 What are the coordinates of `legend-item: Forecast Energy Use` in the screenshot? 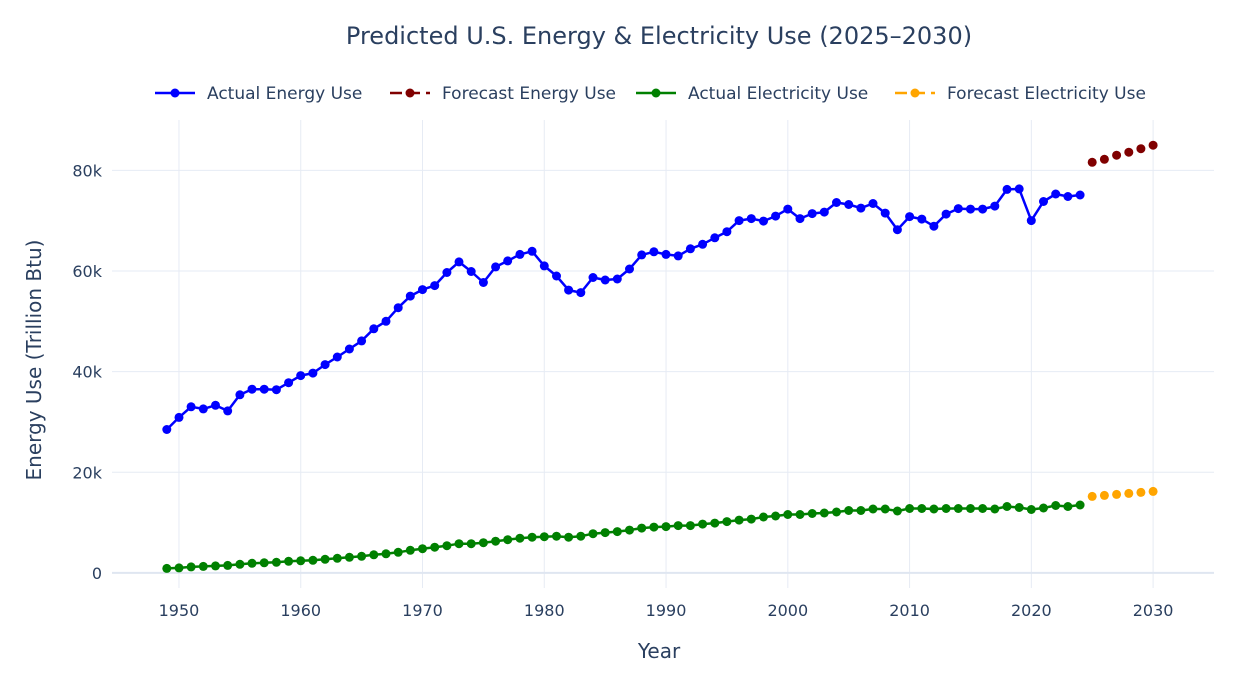 It's located at (503, 94).